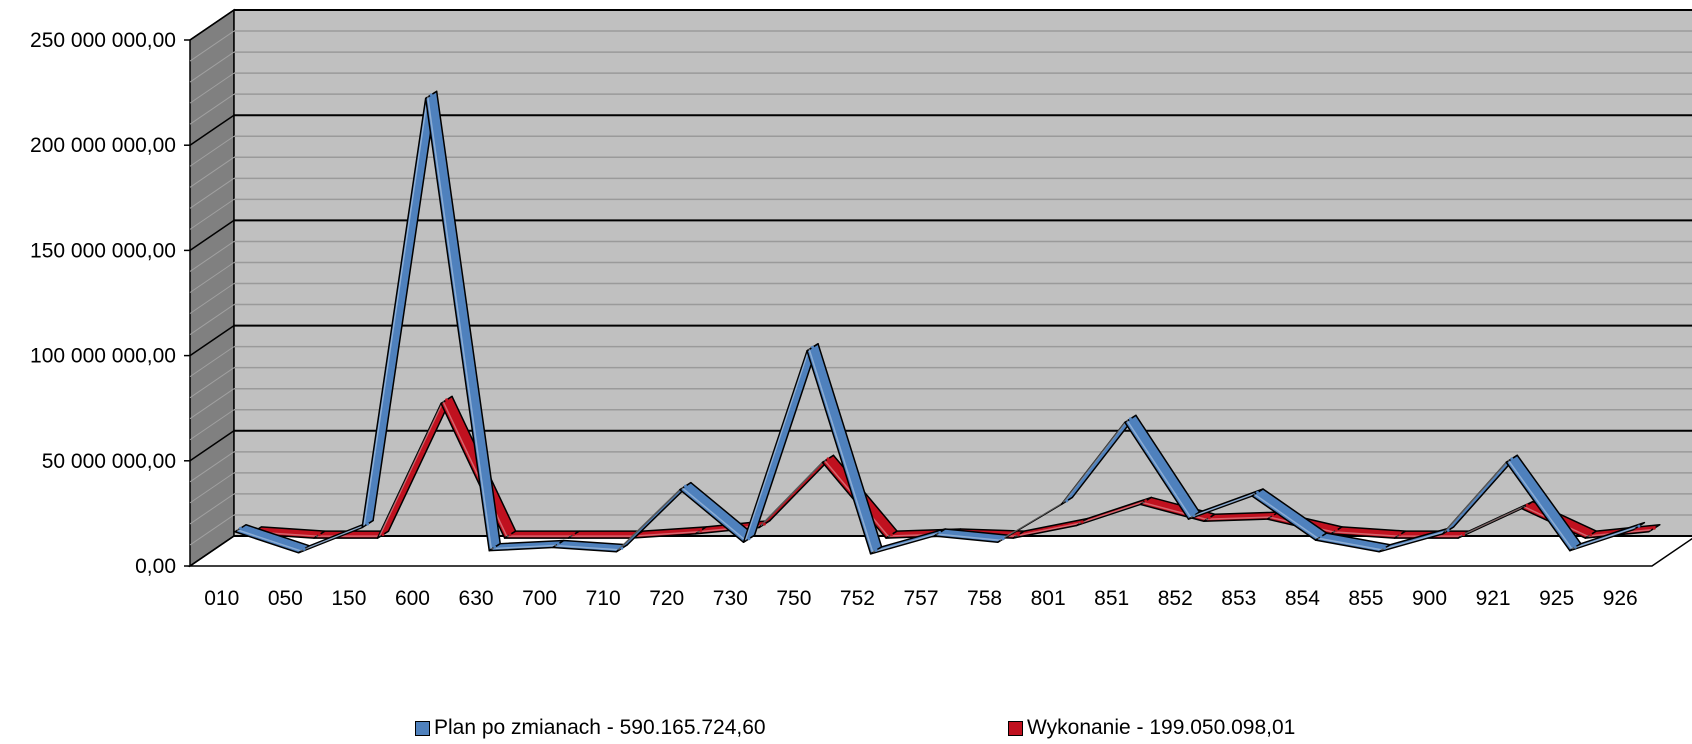 The image size is (1692, 744). I want to click on x-tick-label: 750, so click(793, 598).